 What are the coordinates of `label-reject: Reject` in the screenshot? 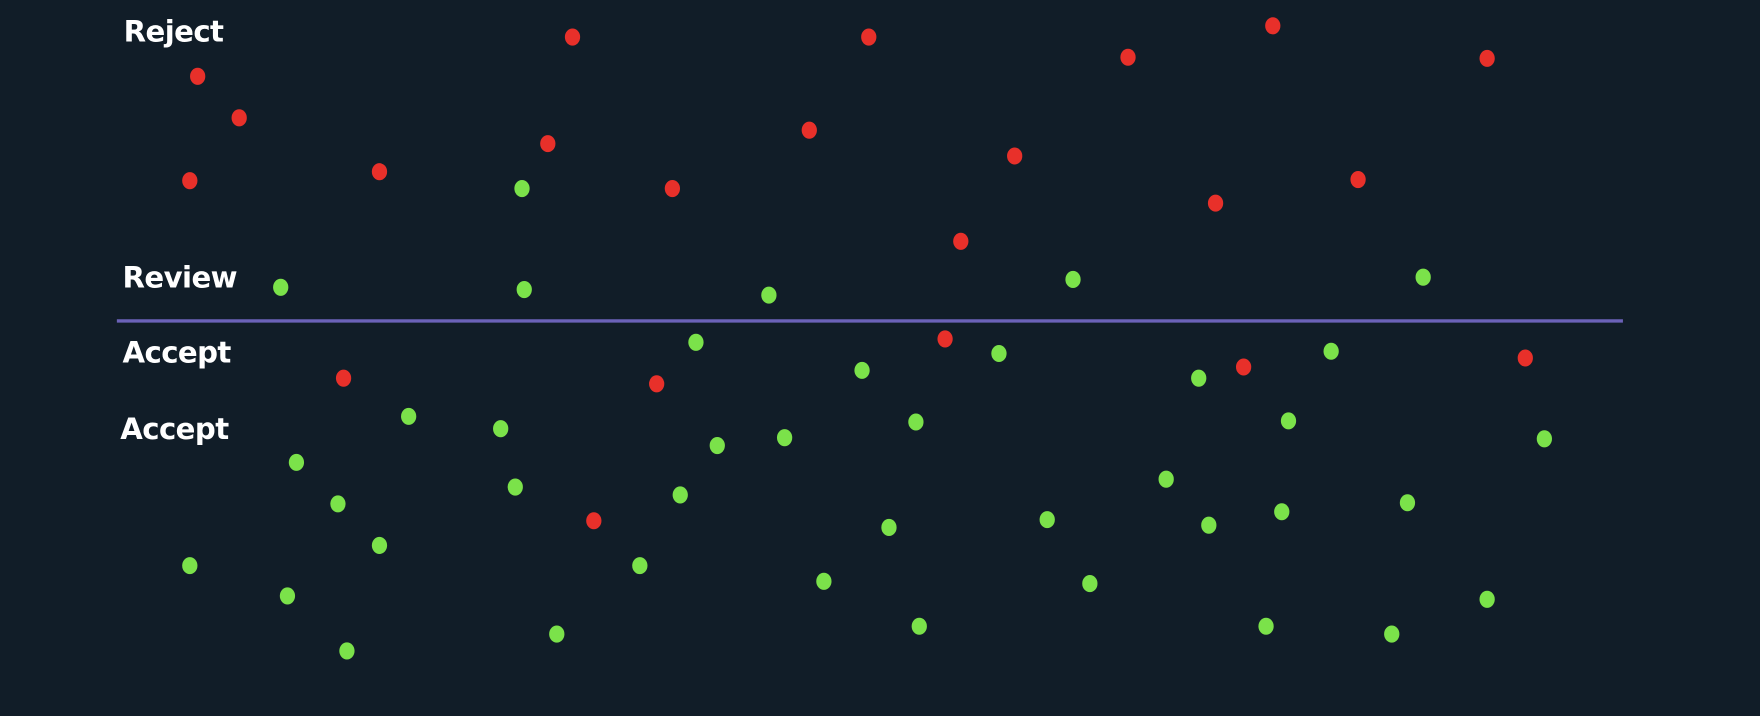 It's located at (174, 32).